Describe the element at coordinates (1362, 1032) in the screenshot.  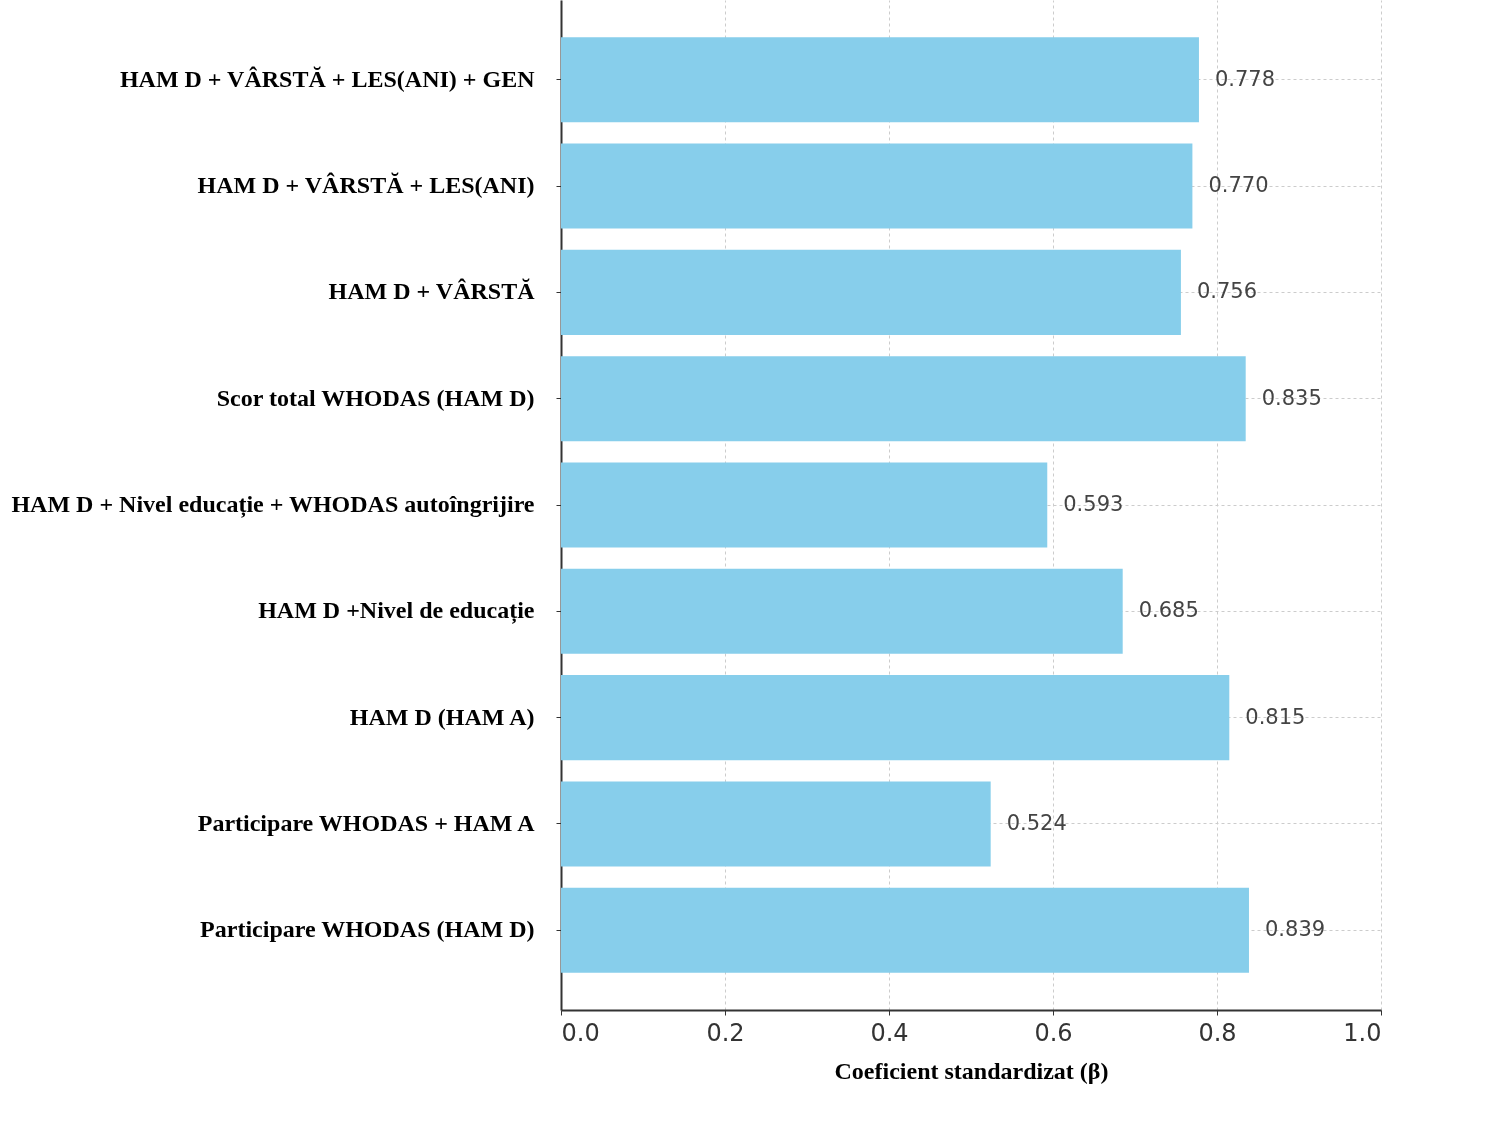
I see `x-tick-label: 1.0` at that location.